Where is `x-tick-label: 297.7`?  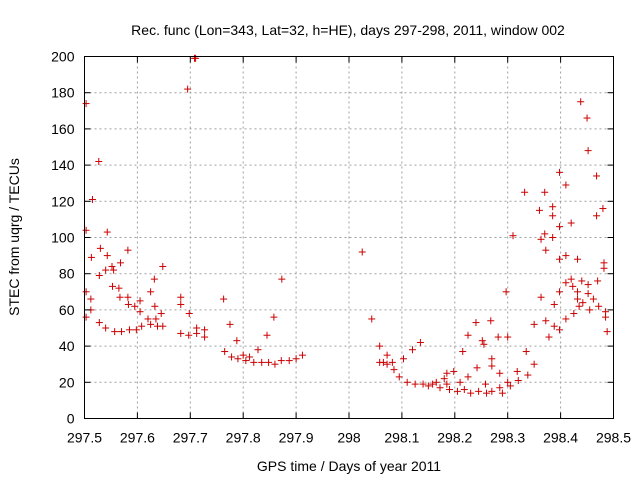
x-tick-label: 297.7 is located at coordinates (190, 438).